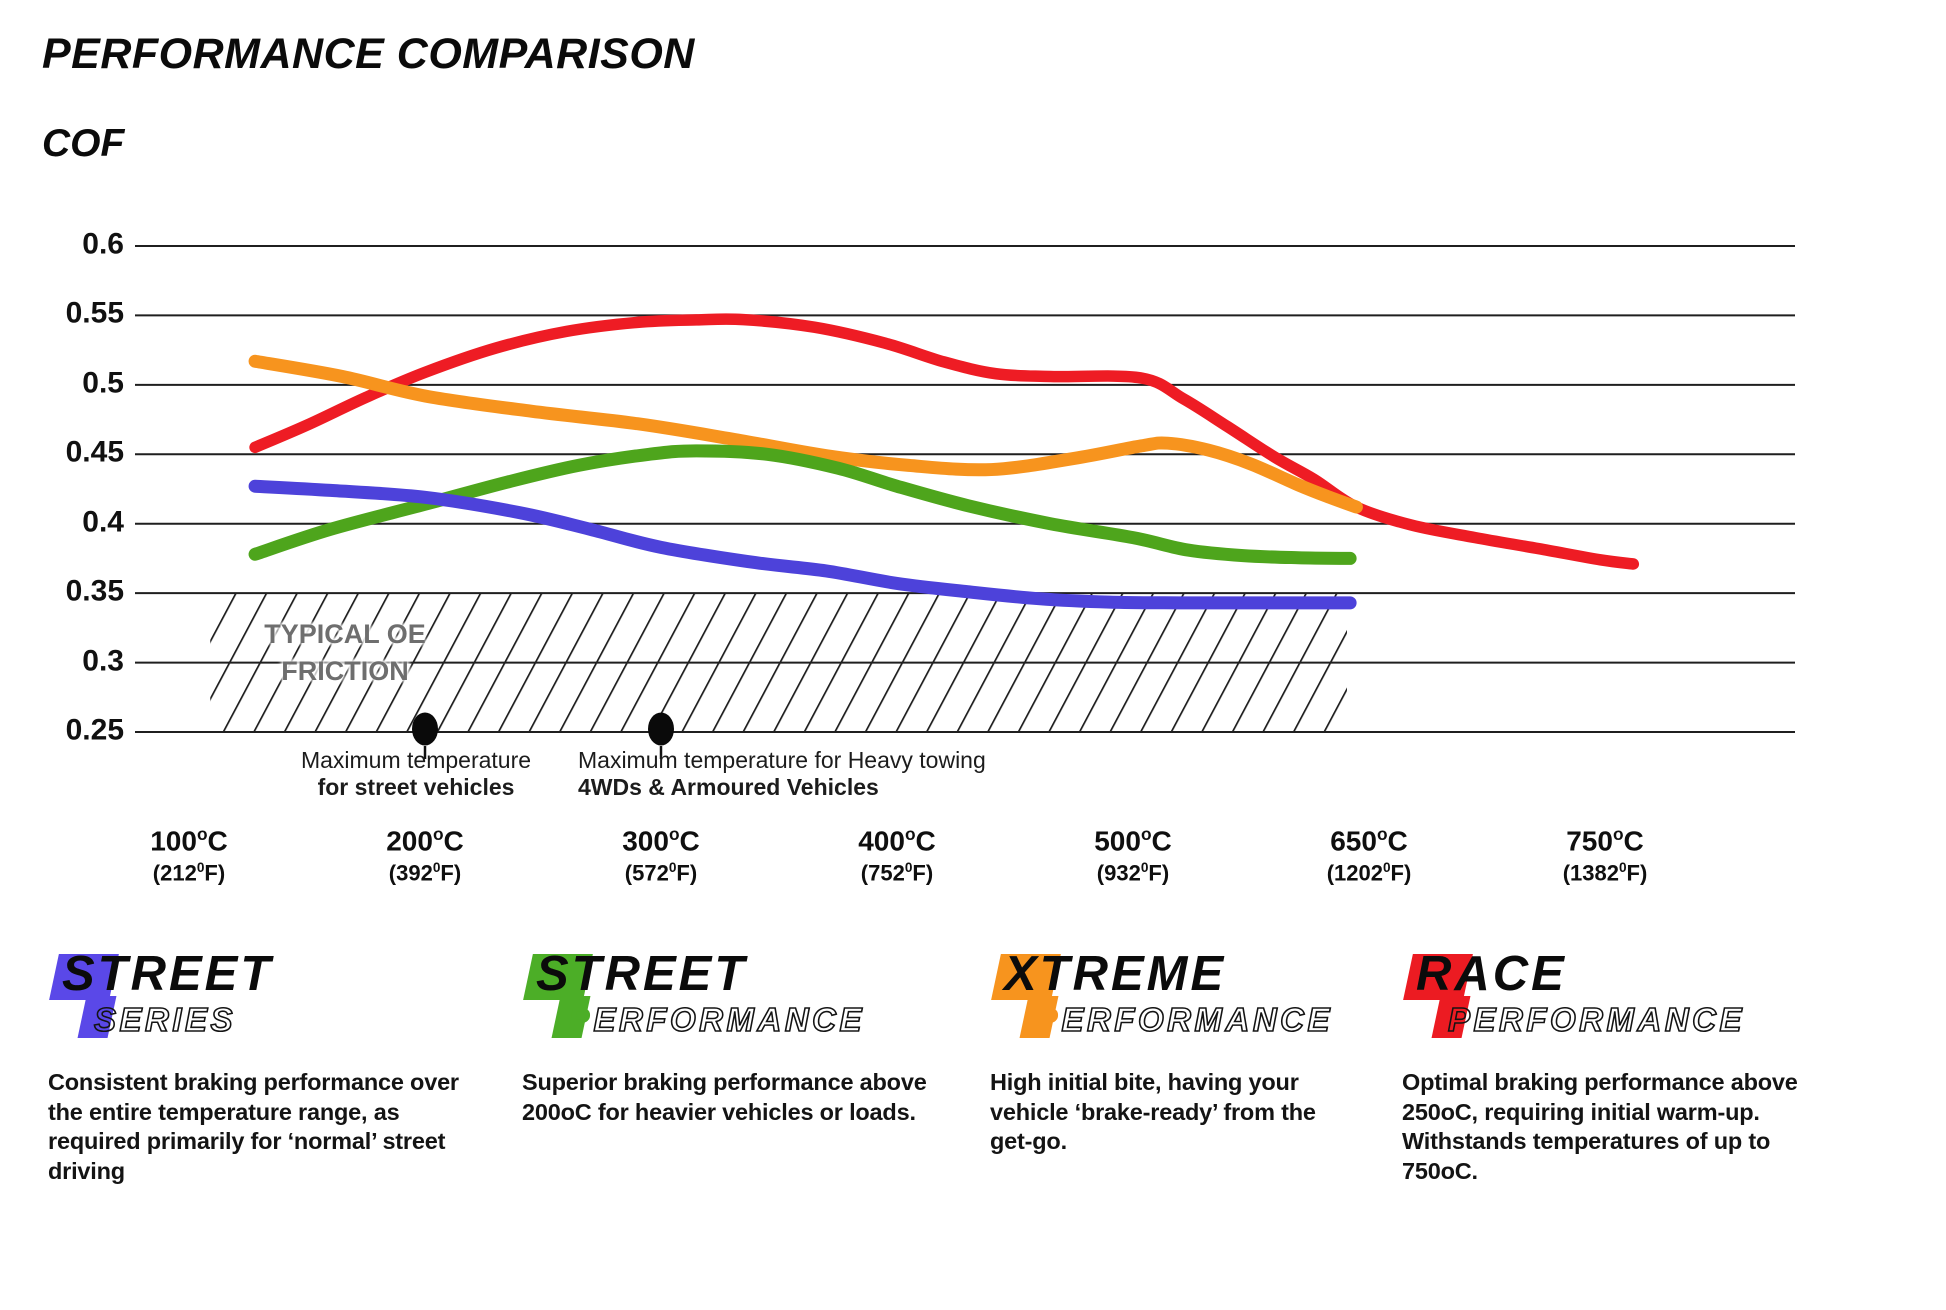  What do you see at coordinates (1369, 855) in the screenshot?
I see `x-tick-label: 650oC (12020F)` at bounding box center [1369, 855].